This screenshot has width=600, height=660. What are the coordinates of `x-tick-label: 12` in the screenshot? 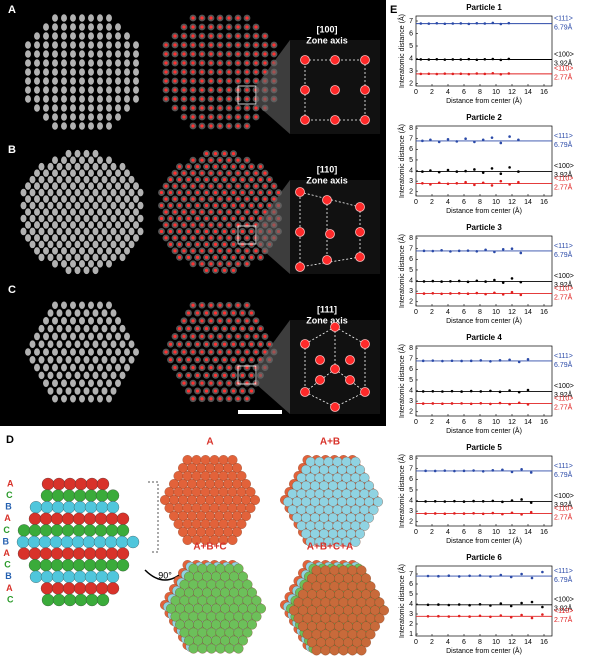 It's located at (512, 202).